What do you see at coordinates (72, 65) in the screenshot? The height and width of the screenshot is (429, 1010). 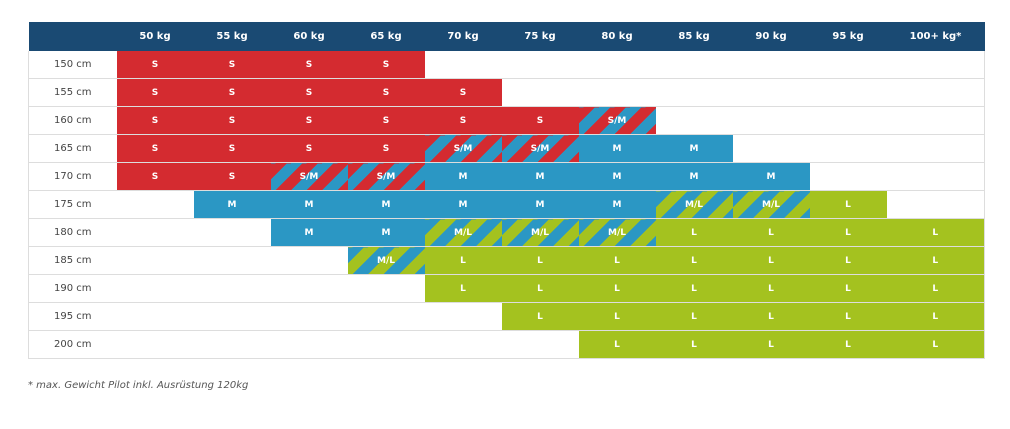 I see `height-label: 150 cm` at bounding box center [72, 65].